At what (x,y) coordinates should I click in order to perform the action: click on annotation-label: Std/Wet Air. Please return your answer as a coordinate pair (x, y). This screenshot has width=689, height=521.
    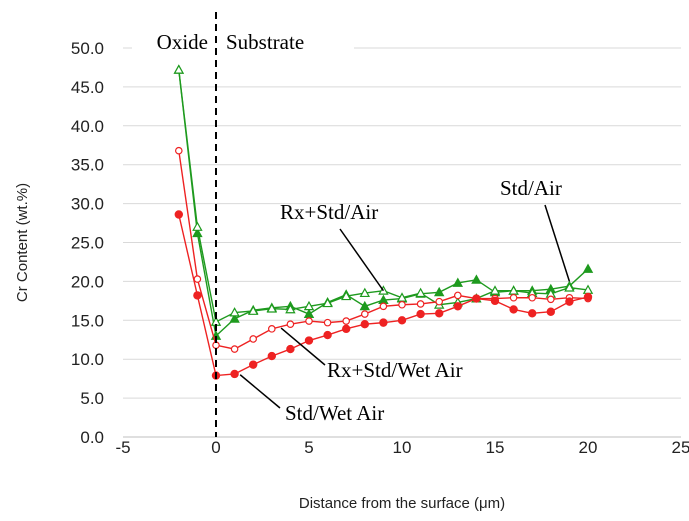
    Looking at the image, I should click on (334, 413).